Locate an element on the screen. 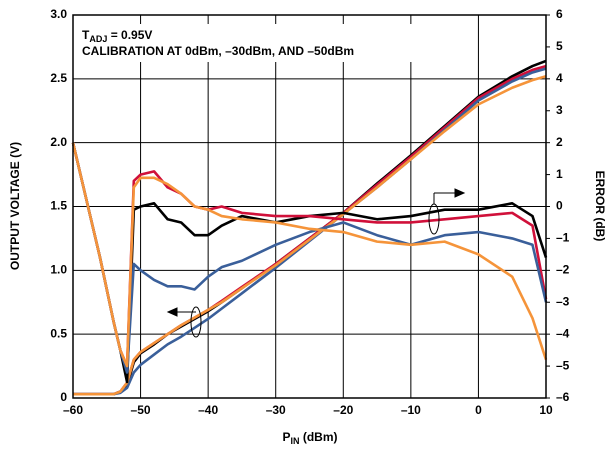 The height and width of the screenshot is (450, 608). annotation-line1: TADJ = 0.95V is located at coordinates (117, 36).